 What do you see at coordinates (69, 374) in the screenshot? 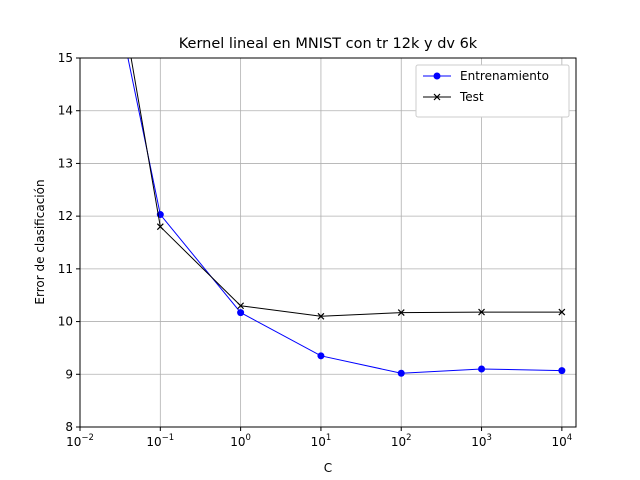
I see `y-tick-label: 9` at bounding box center [69, 374].